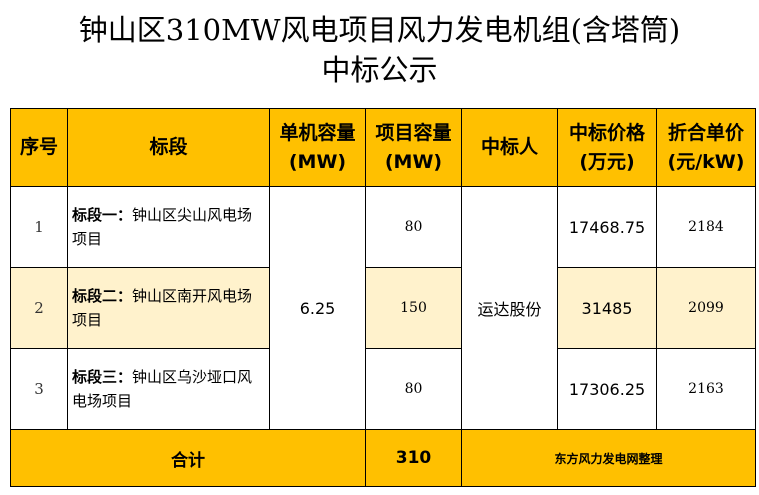 The image size is (759, 495). Describe the element at coordinates (607, 227) in the screenshot. I see `row-bid-price: 17468.75` at that location.